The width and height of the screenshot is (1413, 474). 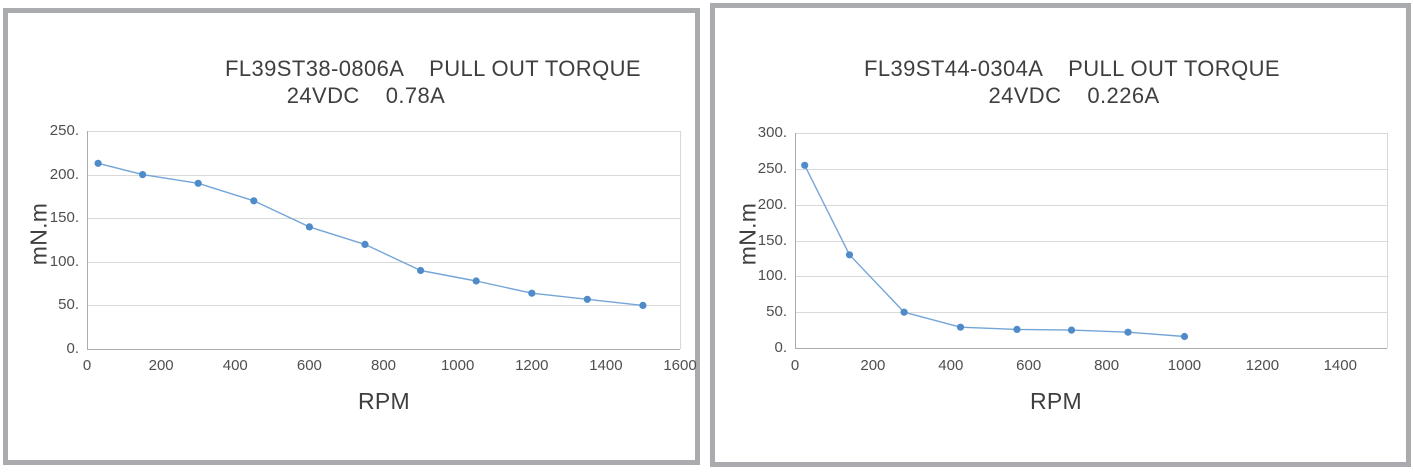 What do you see at coordinates (772, 132) in the screenshot?
I see `y-tick-label: 300.` at bounding box center [772, 132].